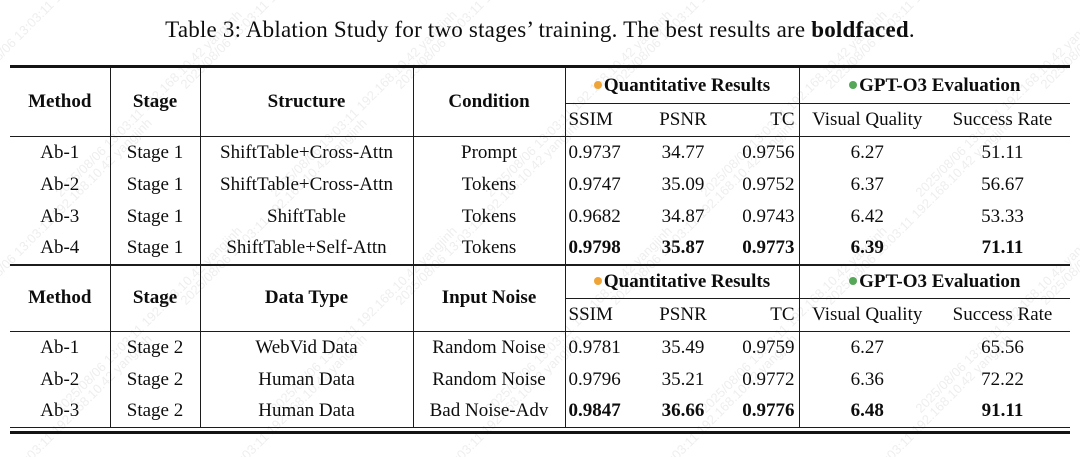 The image size is (1080, 457). I want to click on header-psnr: PSNR, so click(683, 120).